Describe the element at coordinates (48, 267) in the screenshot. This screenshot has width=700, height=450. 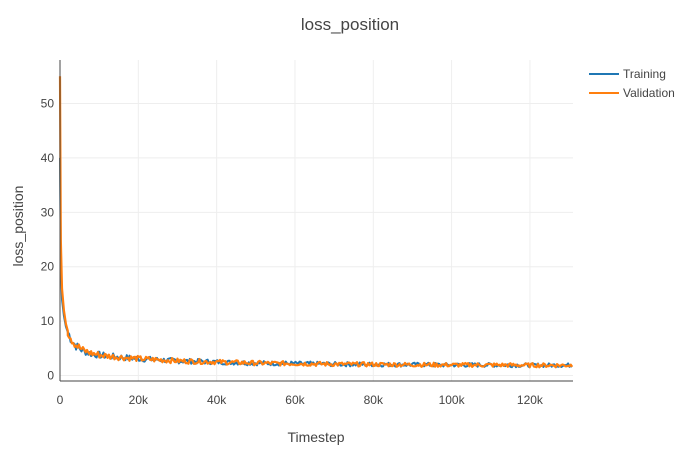
I see `y-tick-label: 20` at that location.